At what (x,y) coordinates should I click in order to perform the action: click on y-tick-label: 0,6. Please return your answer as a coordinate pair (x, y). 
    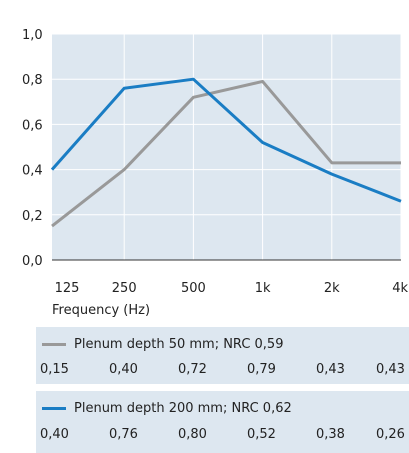
    Looking at the image, I should click on (32, 125).